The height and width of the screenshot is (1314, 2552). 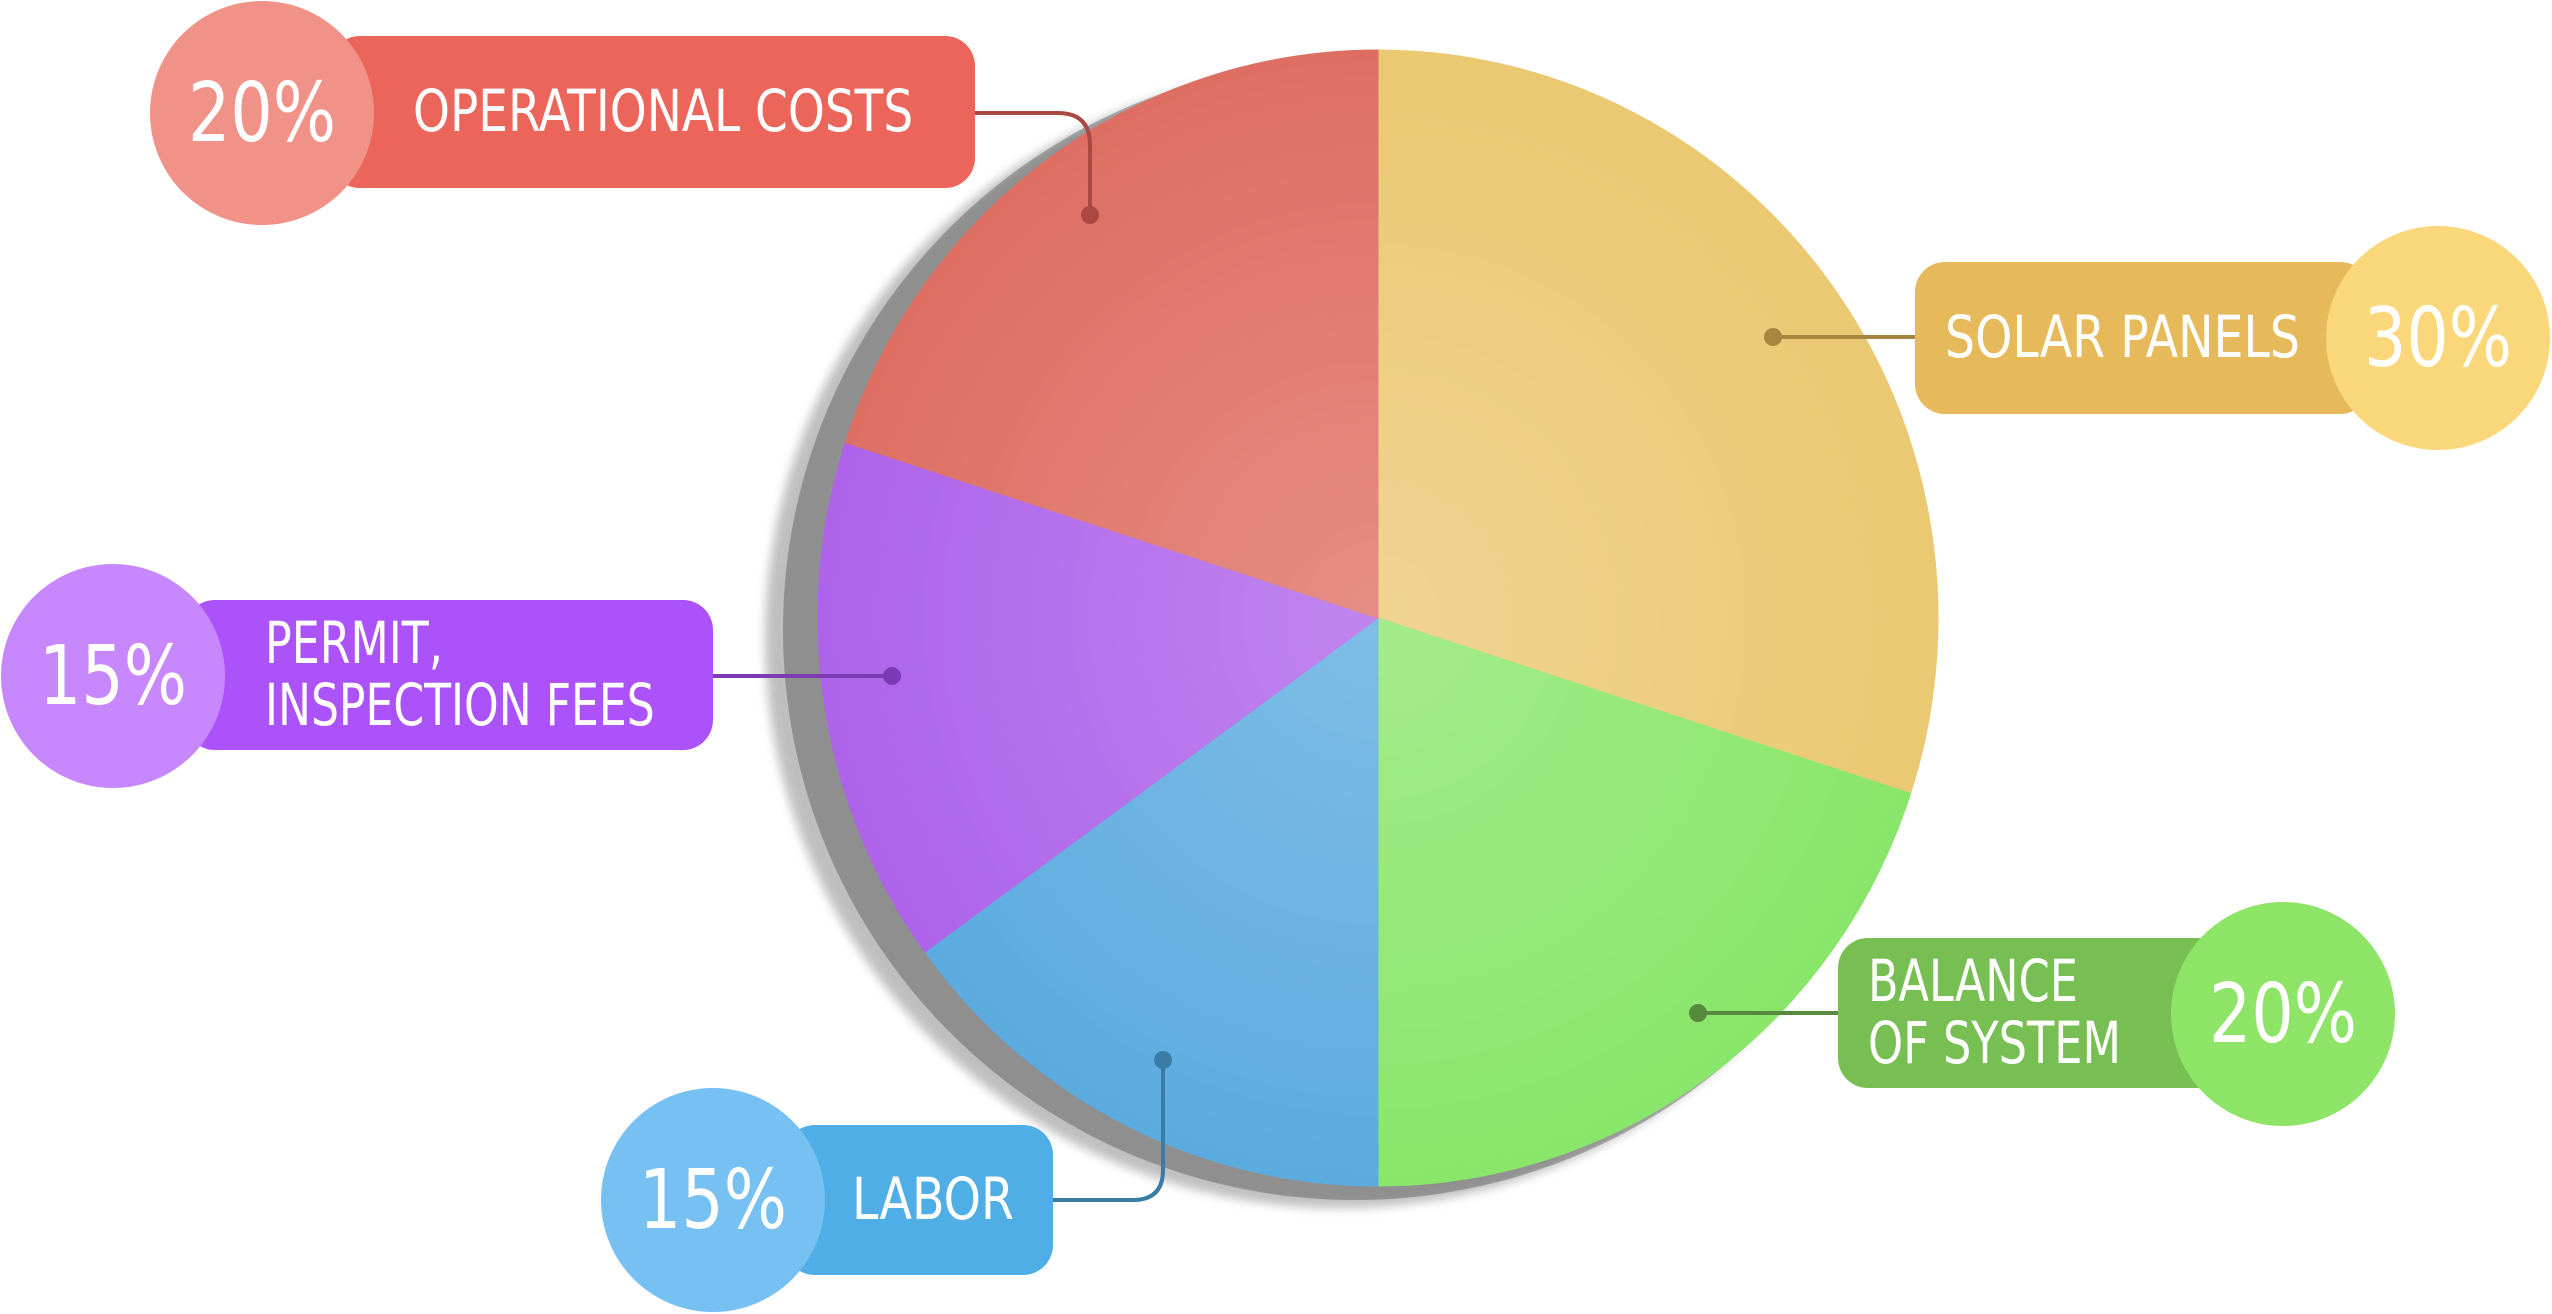 I want to click on callout-labor: 15% LABOR, so click(x=886, y=1181).